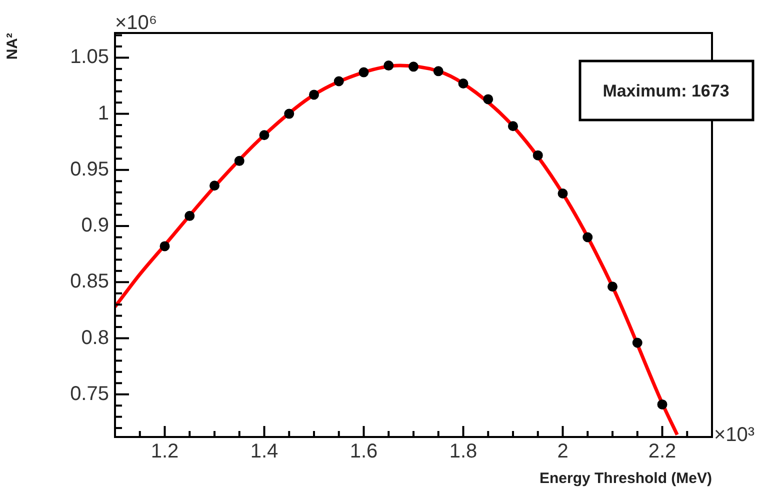  Describe the element at coordinates (89, 393) in the screenshot. I see `y-tick-label: 0.75` at that location.